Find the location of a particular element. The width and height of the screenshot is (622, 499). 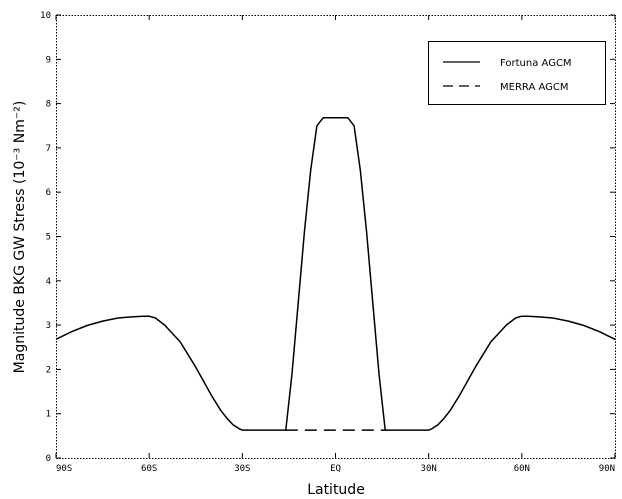

x-tick-label: 30N is located at coordinates (429, 469).